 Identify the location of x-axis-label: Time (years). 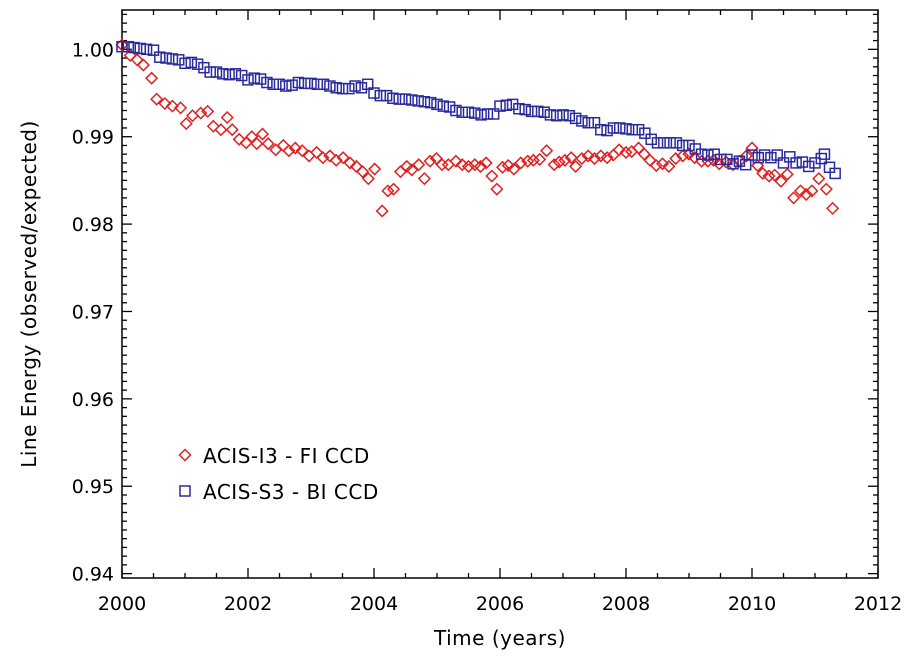
(499, 638).